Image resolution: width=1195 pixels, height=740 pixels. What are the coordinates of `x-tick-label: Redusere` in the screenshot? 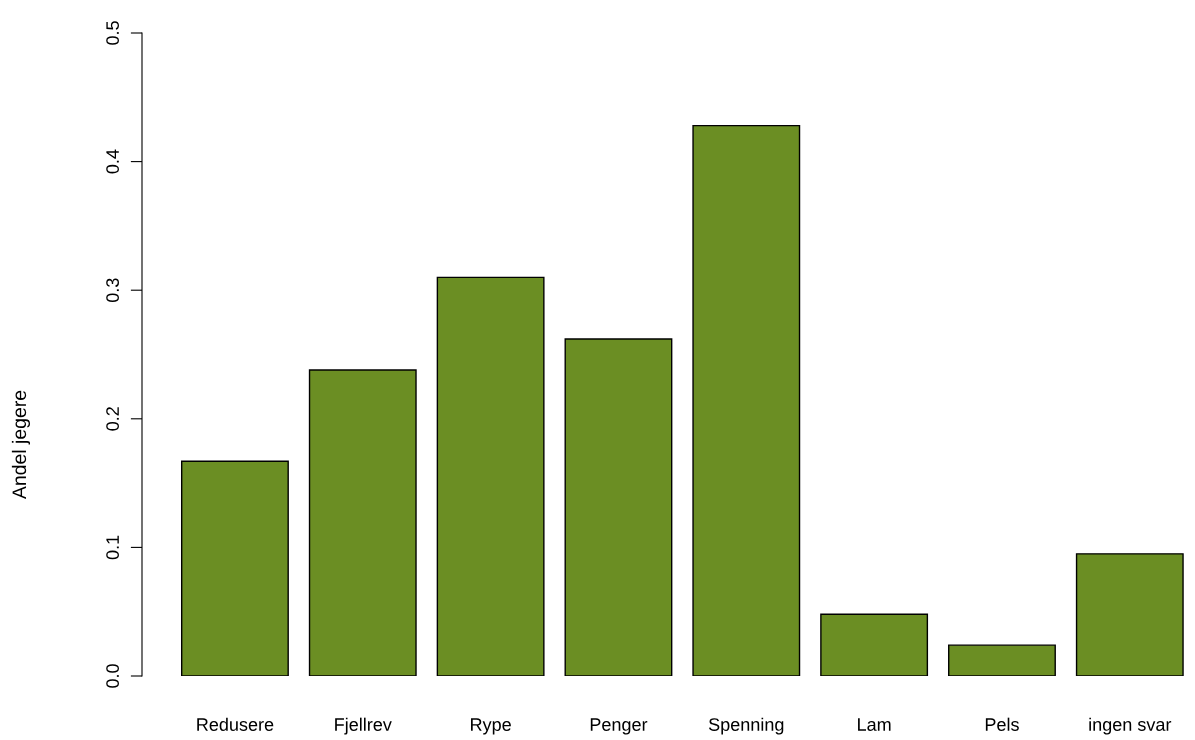 It's located at (235, 724).